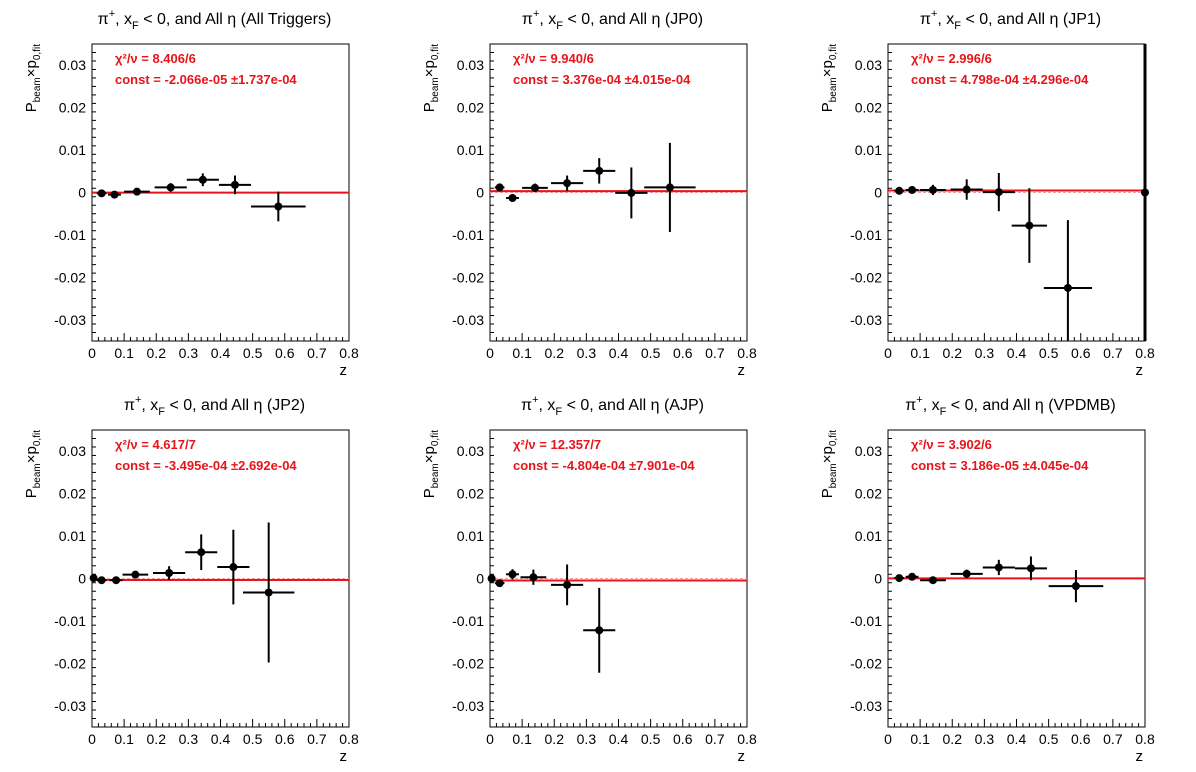 The height and width of the screenshot is (772, 1196). Describe the element at coordinates (1000, 465) in the screenshot. I see `const-label: const = 3.186e-05 ±4.045e-04` at that location.